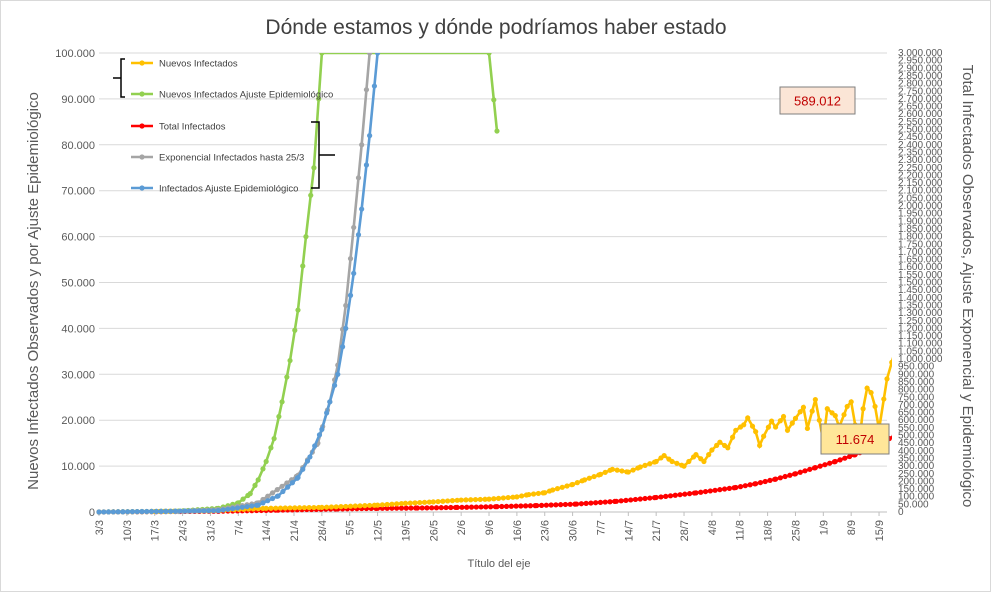 This screenshot has height=596, width=991. What do you see at coordinates (916, 436) in the screenshot?
I see `y2-tick-label: 500.000` at bounding box center [916, 436].